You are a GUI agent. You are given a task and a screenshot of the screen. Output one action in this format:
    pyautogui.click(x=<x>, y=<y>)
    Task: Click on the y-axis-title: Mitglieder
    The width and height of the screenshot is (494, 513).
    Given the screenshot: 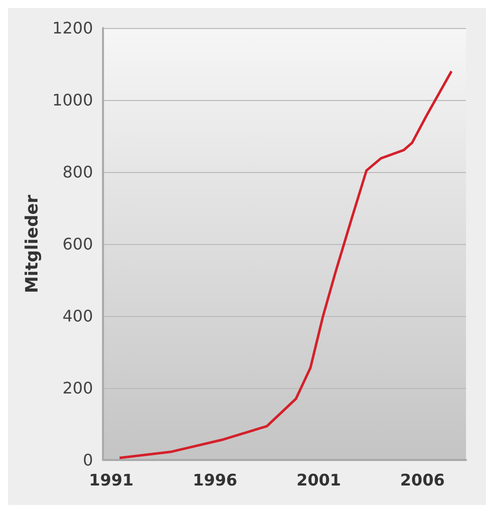 What is the action you would take?
    pyautogui.click(x=32, y=244)
    